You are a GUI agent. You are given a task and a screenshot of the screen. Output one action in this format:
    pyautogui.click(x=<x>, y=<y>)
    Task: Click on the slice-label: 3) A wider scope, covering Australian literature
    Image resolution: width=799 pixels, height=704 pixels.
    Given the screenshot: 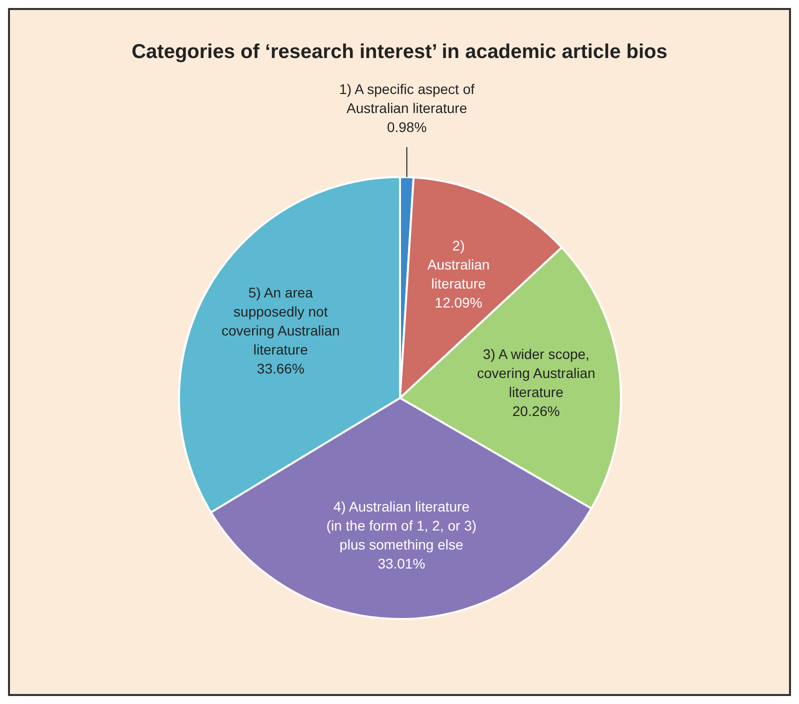 What is the action you would take?
    pyautogui.click(x=536, y=373)
    